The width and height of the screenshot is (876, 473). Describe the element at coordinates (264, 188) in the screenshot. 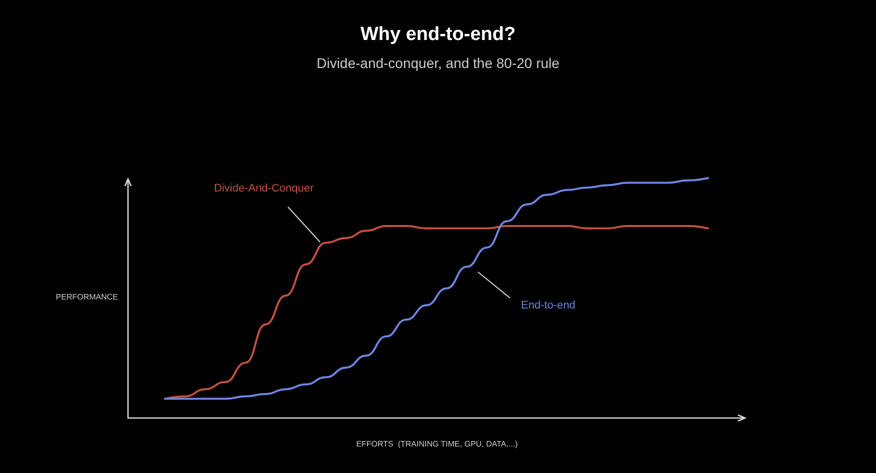

I see `text: Divide-And-Conquer` at that location.